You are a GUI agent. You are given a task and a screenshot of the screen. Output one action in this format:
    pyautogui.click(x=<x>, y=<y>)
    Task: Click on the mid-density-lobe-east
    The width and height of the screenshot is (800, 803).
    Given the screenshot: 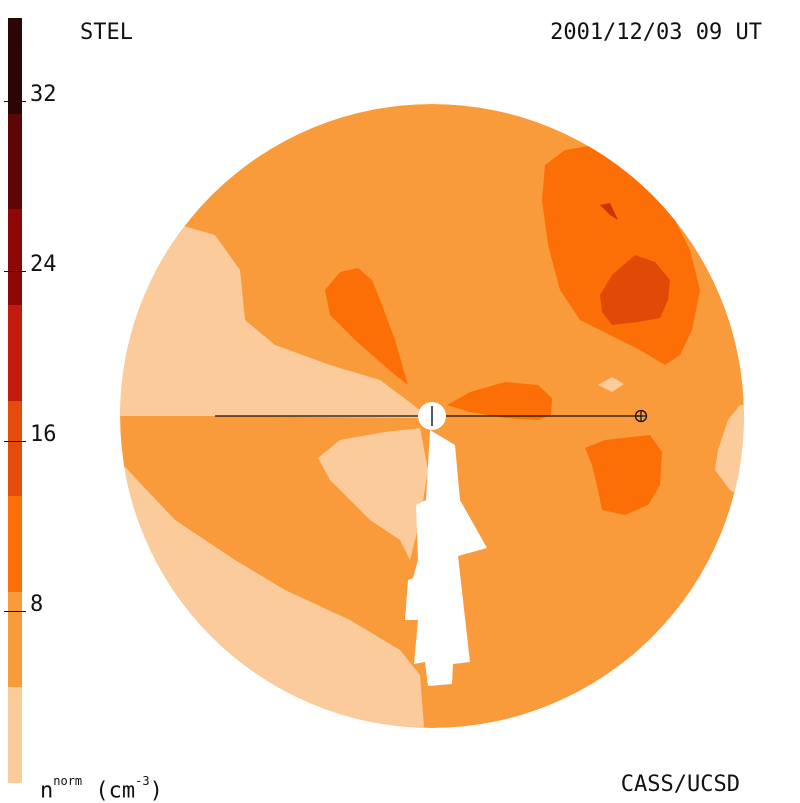 What is the action you would take?
    pyautogui.click(x=499, y=401)
    